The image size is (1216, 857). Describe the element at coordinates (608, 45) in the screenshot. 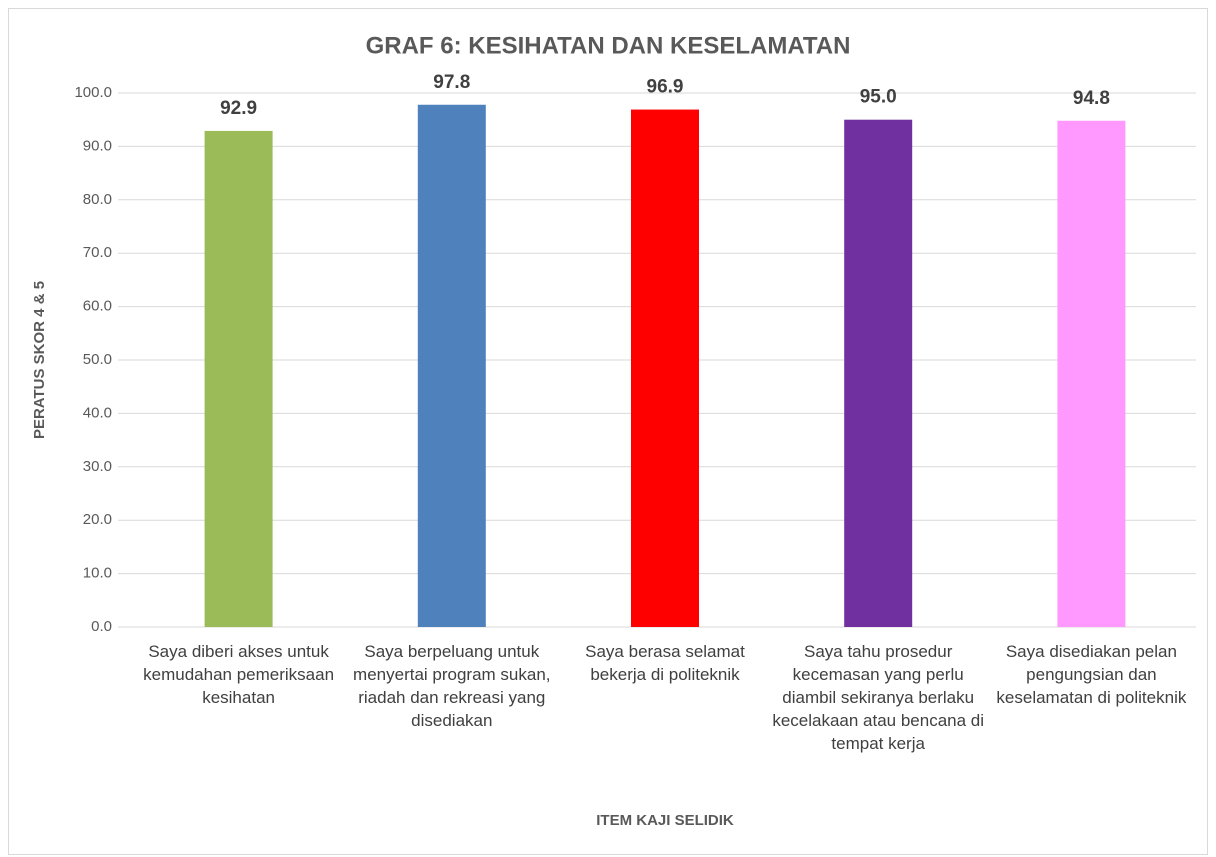

I see `chart-title: GRAF 6: KESIHATAN DAN KESELAMATAN` at that location.